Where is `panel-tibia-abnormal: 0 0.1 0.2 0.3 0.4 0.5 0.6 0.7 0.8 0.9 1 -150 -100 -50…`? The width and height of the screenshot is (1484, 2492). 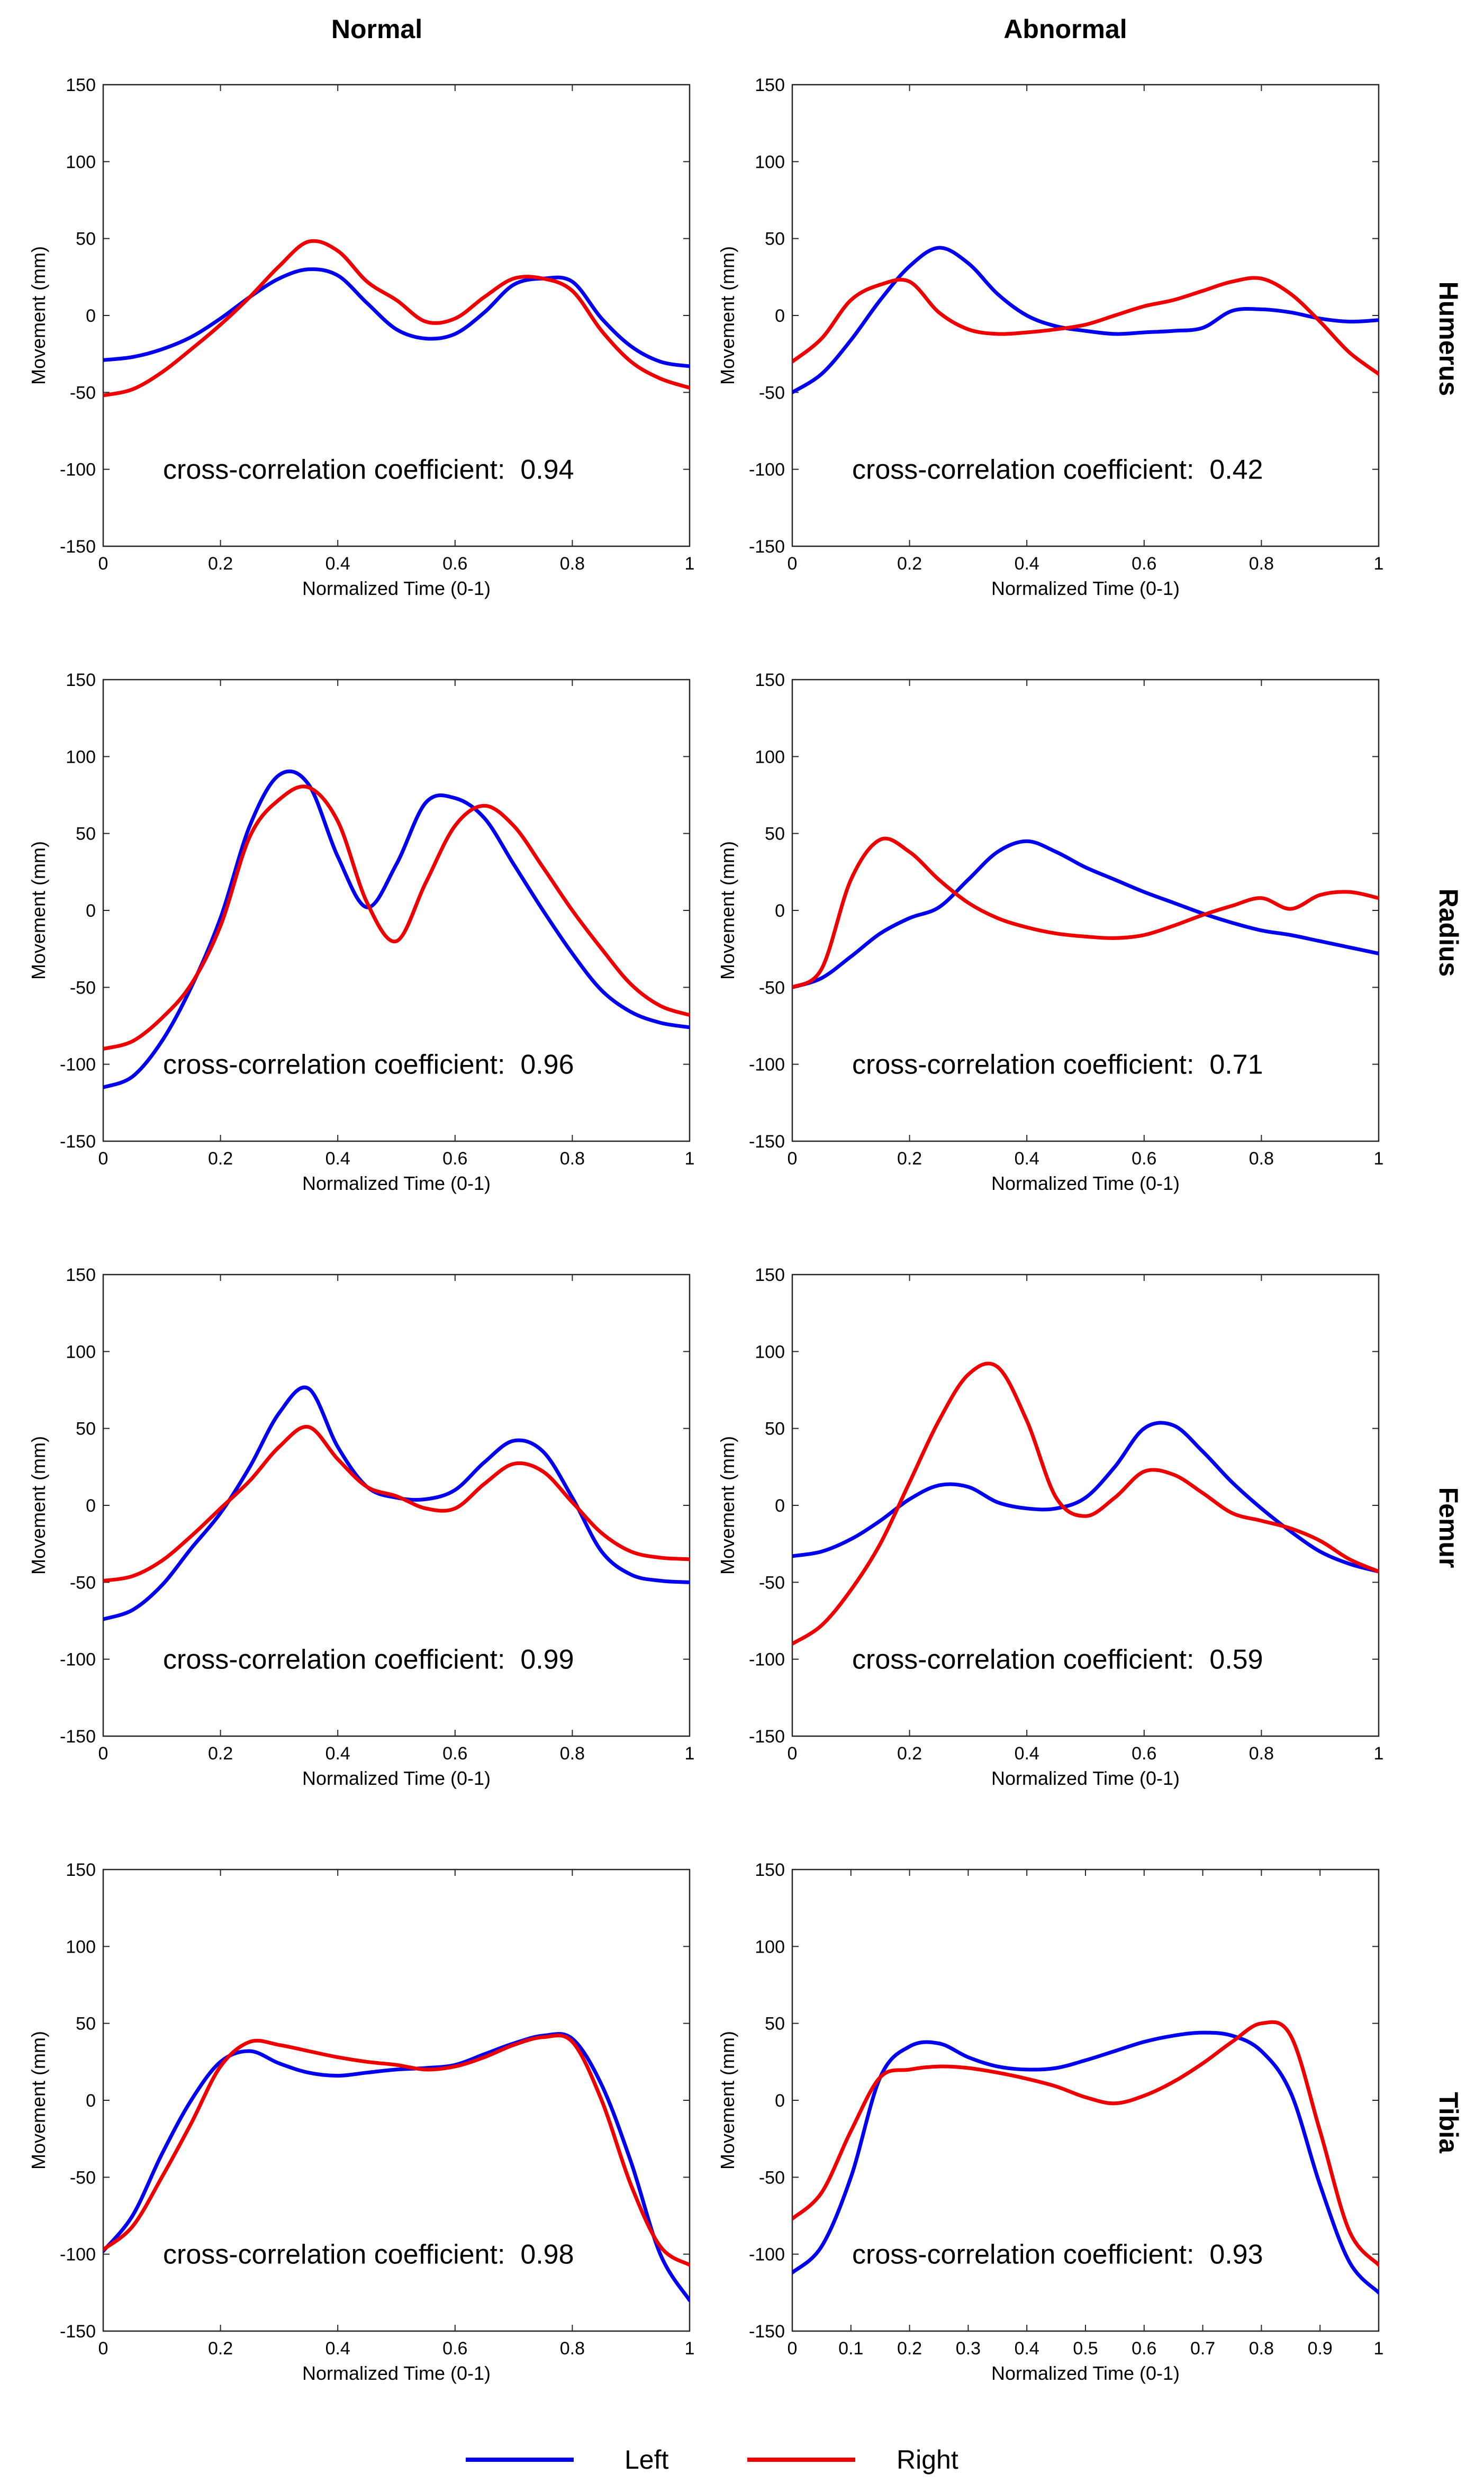
panel-tibia-abnormal: 0 0.1 0.2 0.3 0.4 0.5 0.6 0.7 0.8 0.9 1 -150 -100 -50… is located at coordinates (1050, 2122).